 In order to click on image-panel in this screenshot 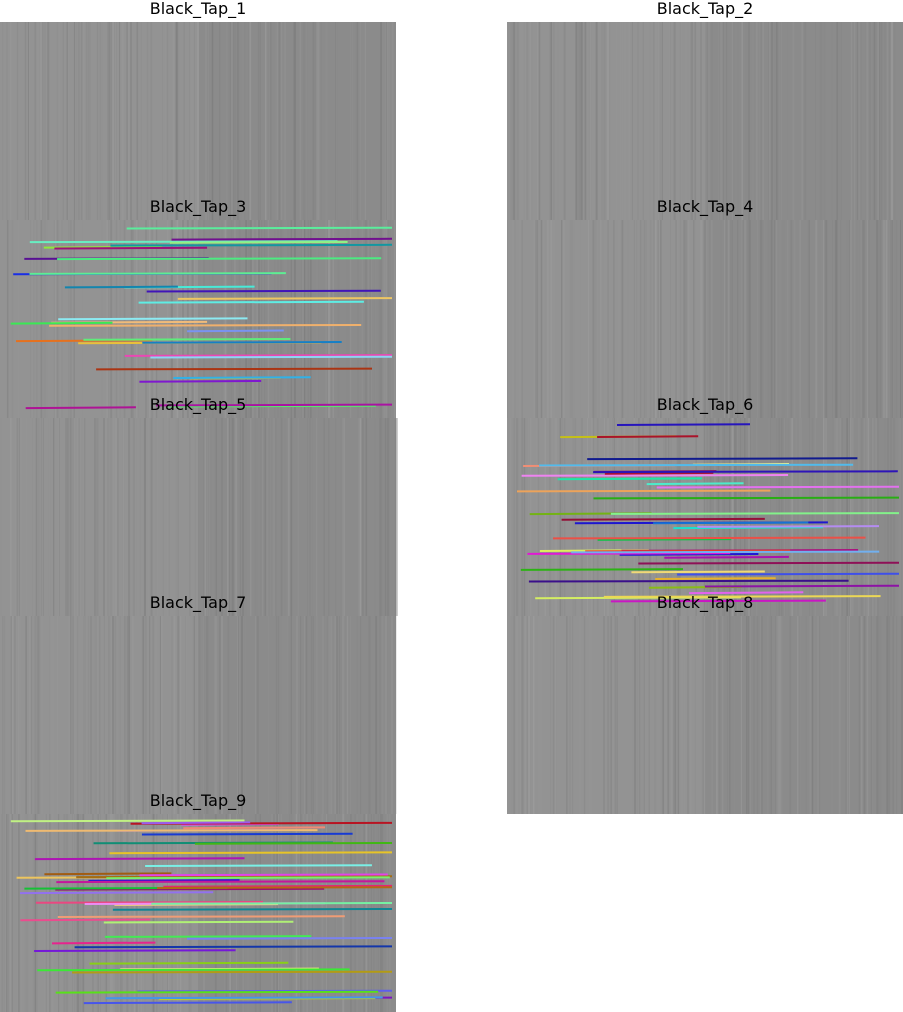, I will do `click(198, 121)`.